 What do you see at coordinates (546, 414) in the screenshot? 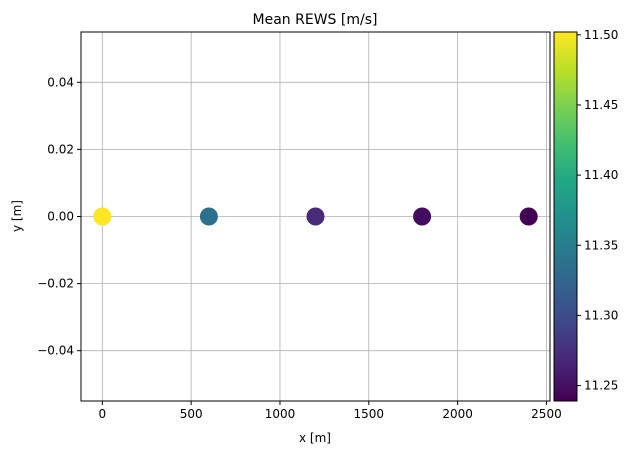
I see `x-tick-label: 2500` at bounding box center [546, 414].